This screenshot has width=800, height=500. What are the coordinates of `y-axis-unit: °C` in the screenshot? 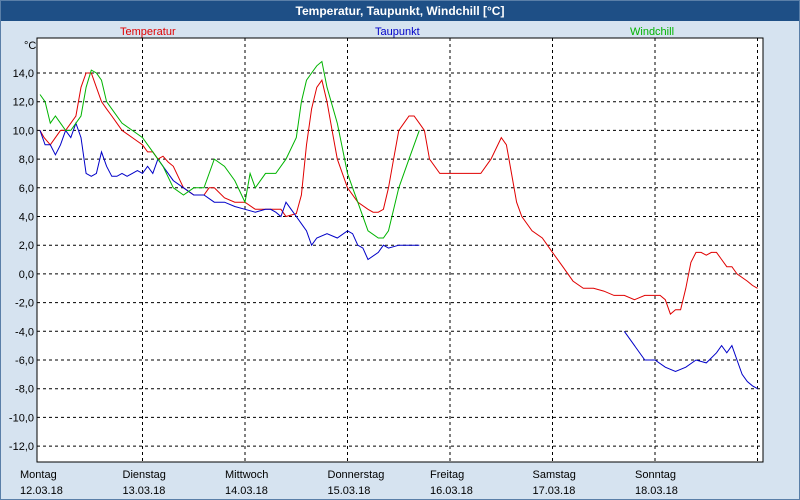 It's located at (30, 46).